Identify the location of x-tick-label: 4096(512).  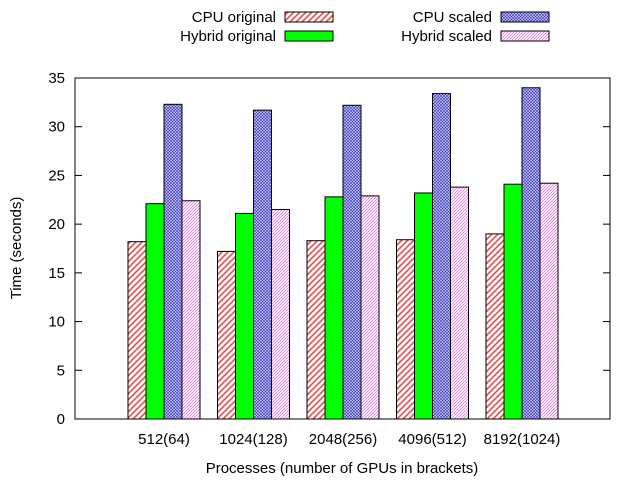
(432, 439).